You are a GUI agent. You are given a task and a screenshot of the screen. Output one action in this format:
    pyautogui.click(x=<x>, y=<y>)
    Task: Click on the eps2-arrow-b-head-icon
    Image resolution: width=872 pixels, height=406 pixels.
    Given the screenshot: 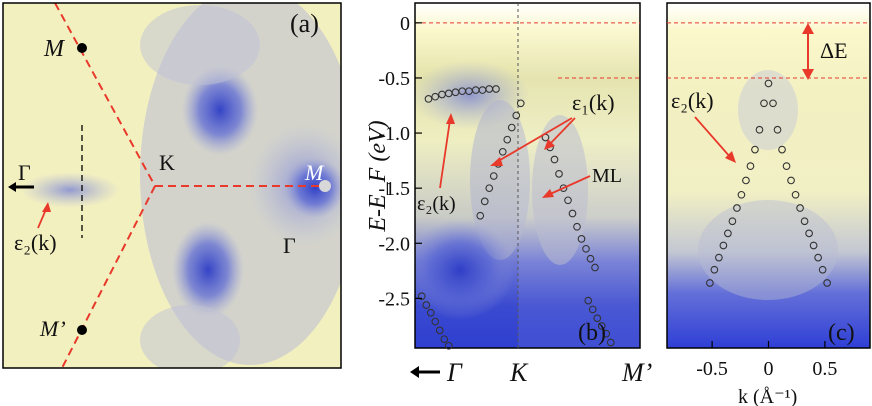 What is the action you would take?
    pyautogui.click(x=450, y=118)
    